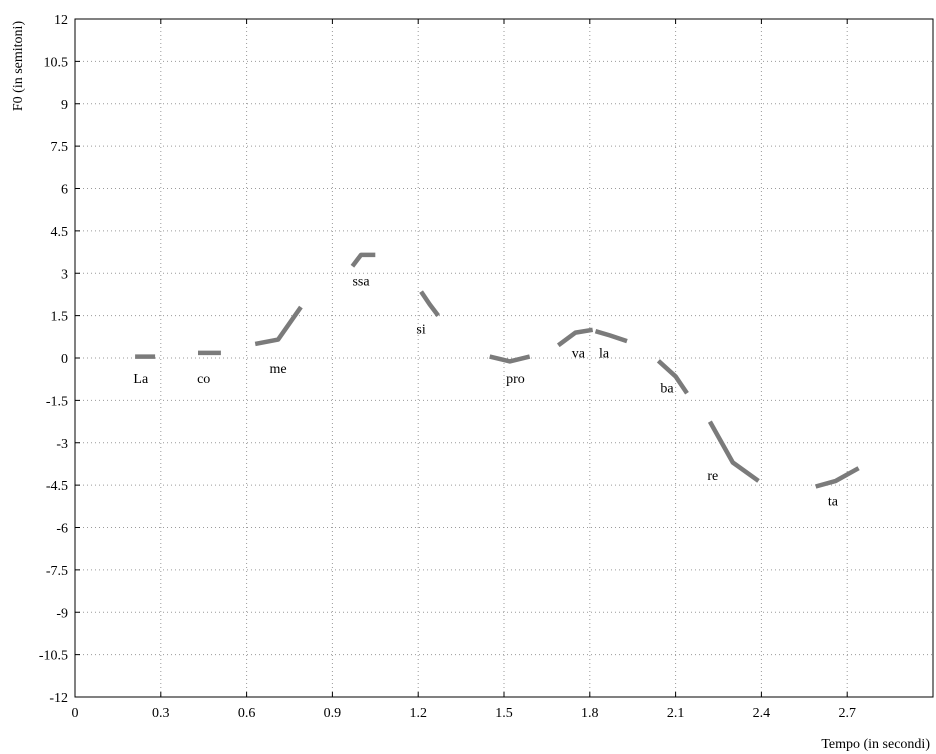  What do you see at coordinates (575, 337) in the screenshot?
I see `f0-segment-va` at bounding box center [575, 337].